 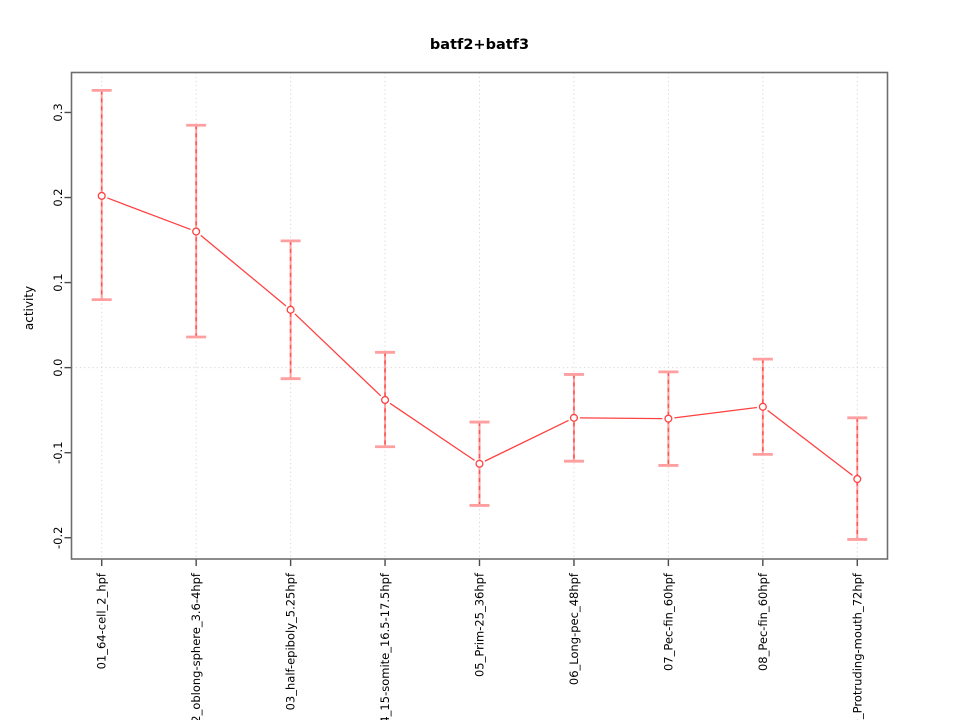 What do you see at coordinates (763, 621) in the screenshot?
I see `x-category-label: 08_Pec-fin_60hpf` at bounding box center [763, 621].